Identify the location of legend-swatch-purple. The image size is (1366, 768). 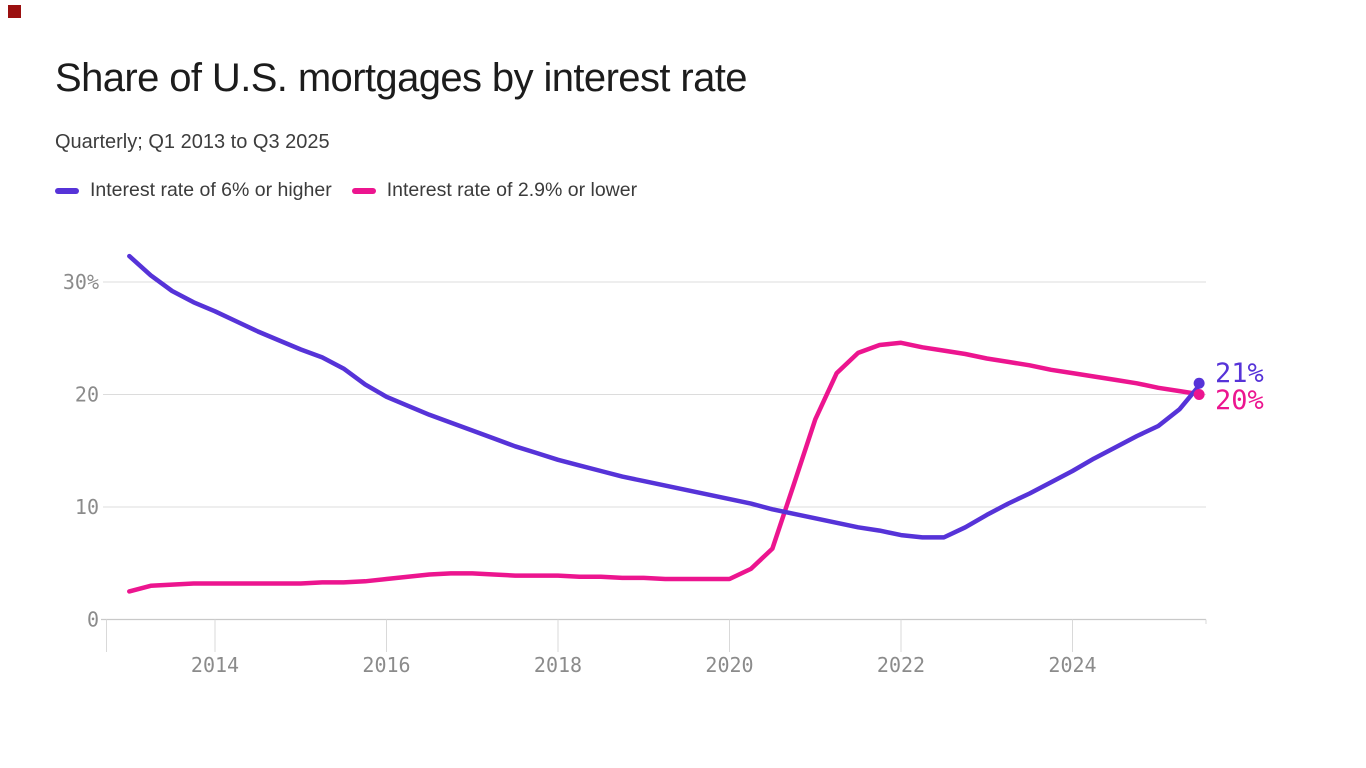
(67, 190).